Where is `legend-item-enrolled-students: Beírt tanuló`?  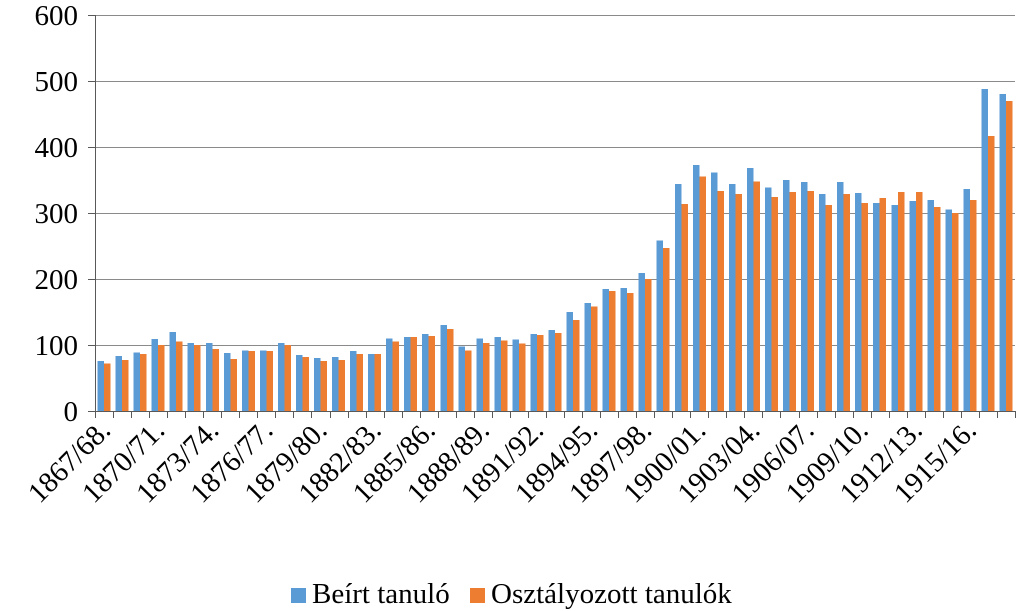 legend-item-enrolled-students: Beírt tanuló is located at coordinates (370, 594).